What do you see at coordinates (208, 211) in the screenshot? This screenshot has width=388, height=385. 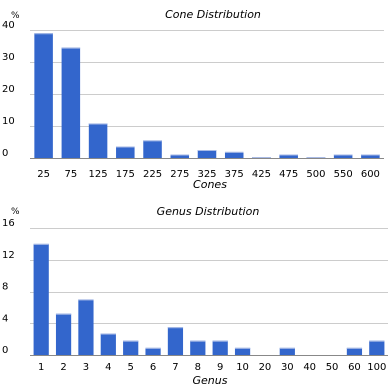 I see `chart-title: Genus Distribution` at bounding box center [208, 211].